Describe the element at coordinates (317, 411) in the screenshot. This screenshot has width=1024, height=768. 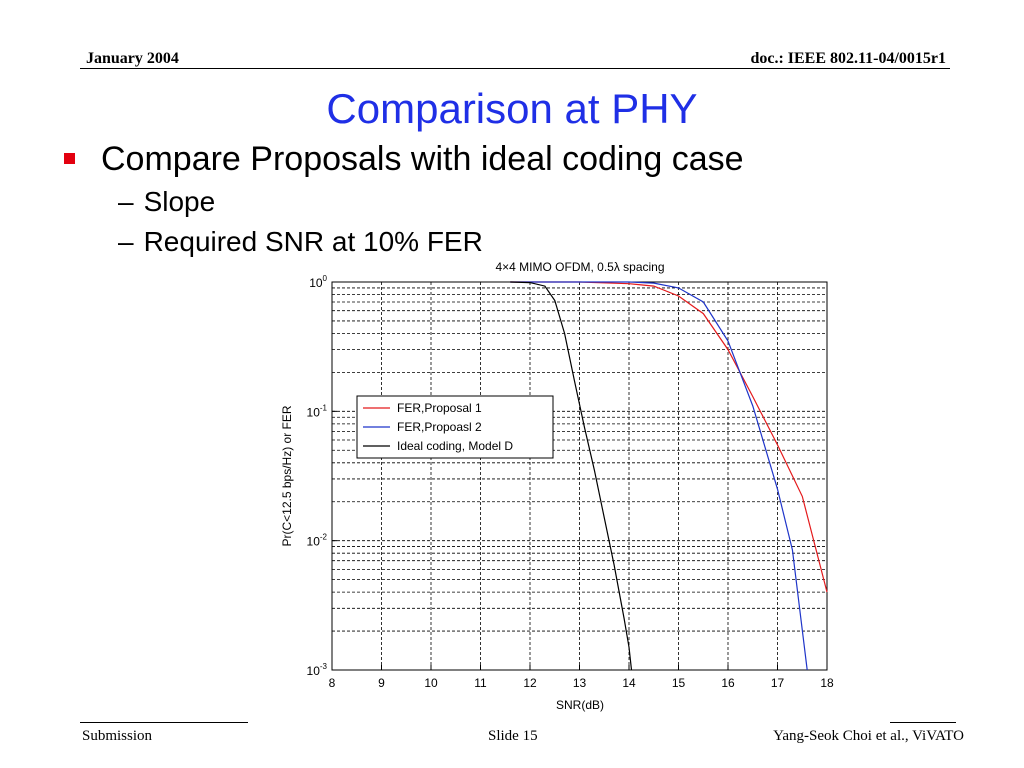
I see `y-tick-label: 10⁻¹` at that location.